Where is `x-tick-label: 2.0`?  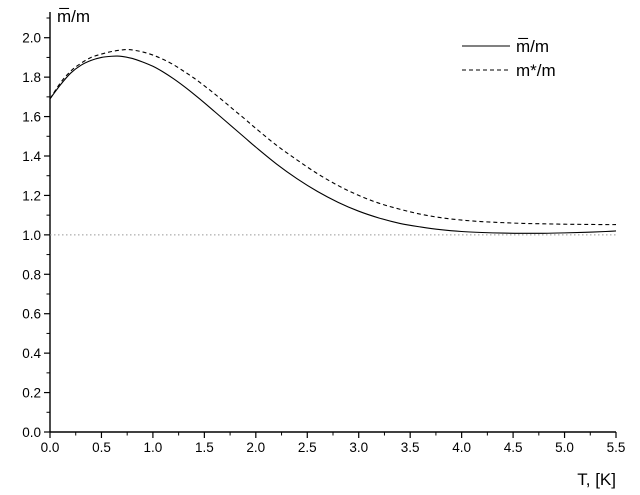
x-tick-label: 2.0 is located at coordinates (255, 447).